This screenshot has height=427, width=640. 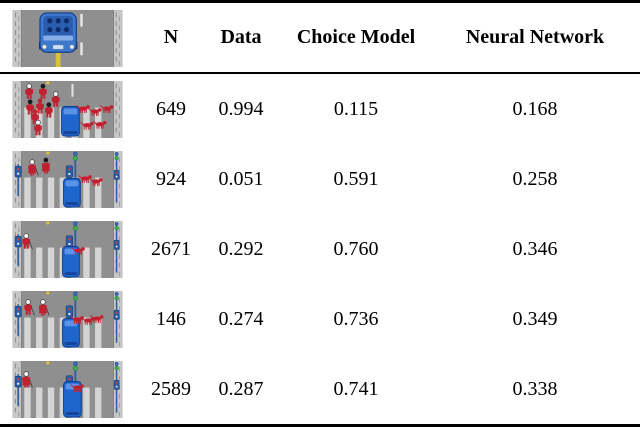 What do you see at coordinates (535, 318) in the screenshot?
I see `neural-network-value: 0.349` at bounding box center [535, 318].